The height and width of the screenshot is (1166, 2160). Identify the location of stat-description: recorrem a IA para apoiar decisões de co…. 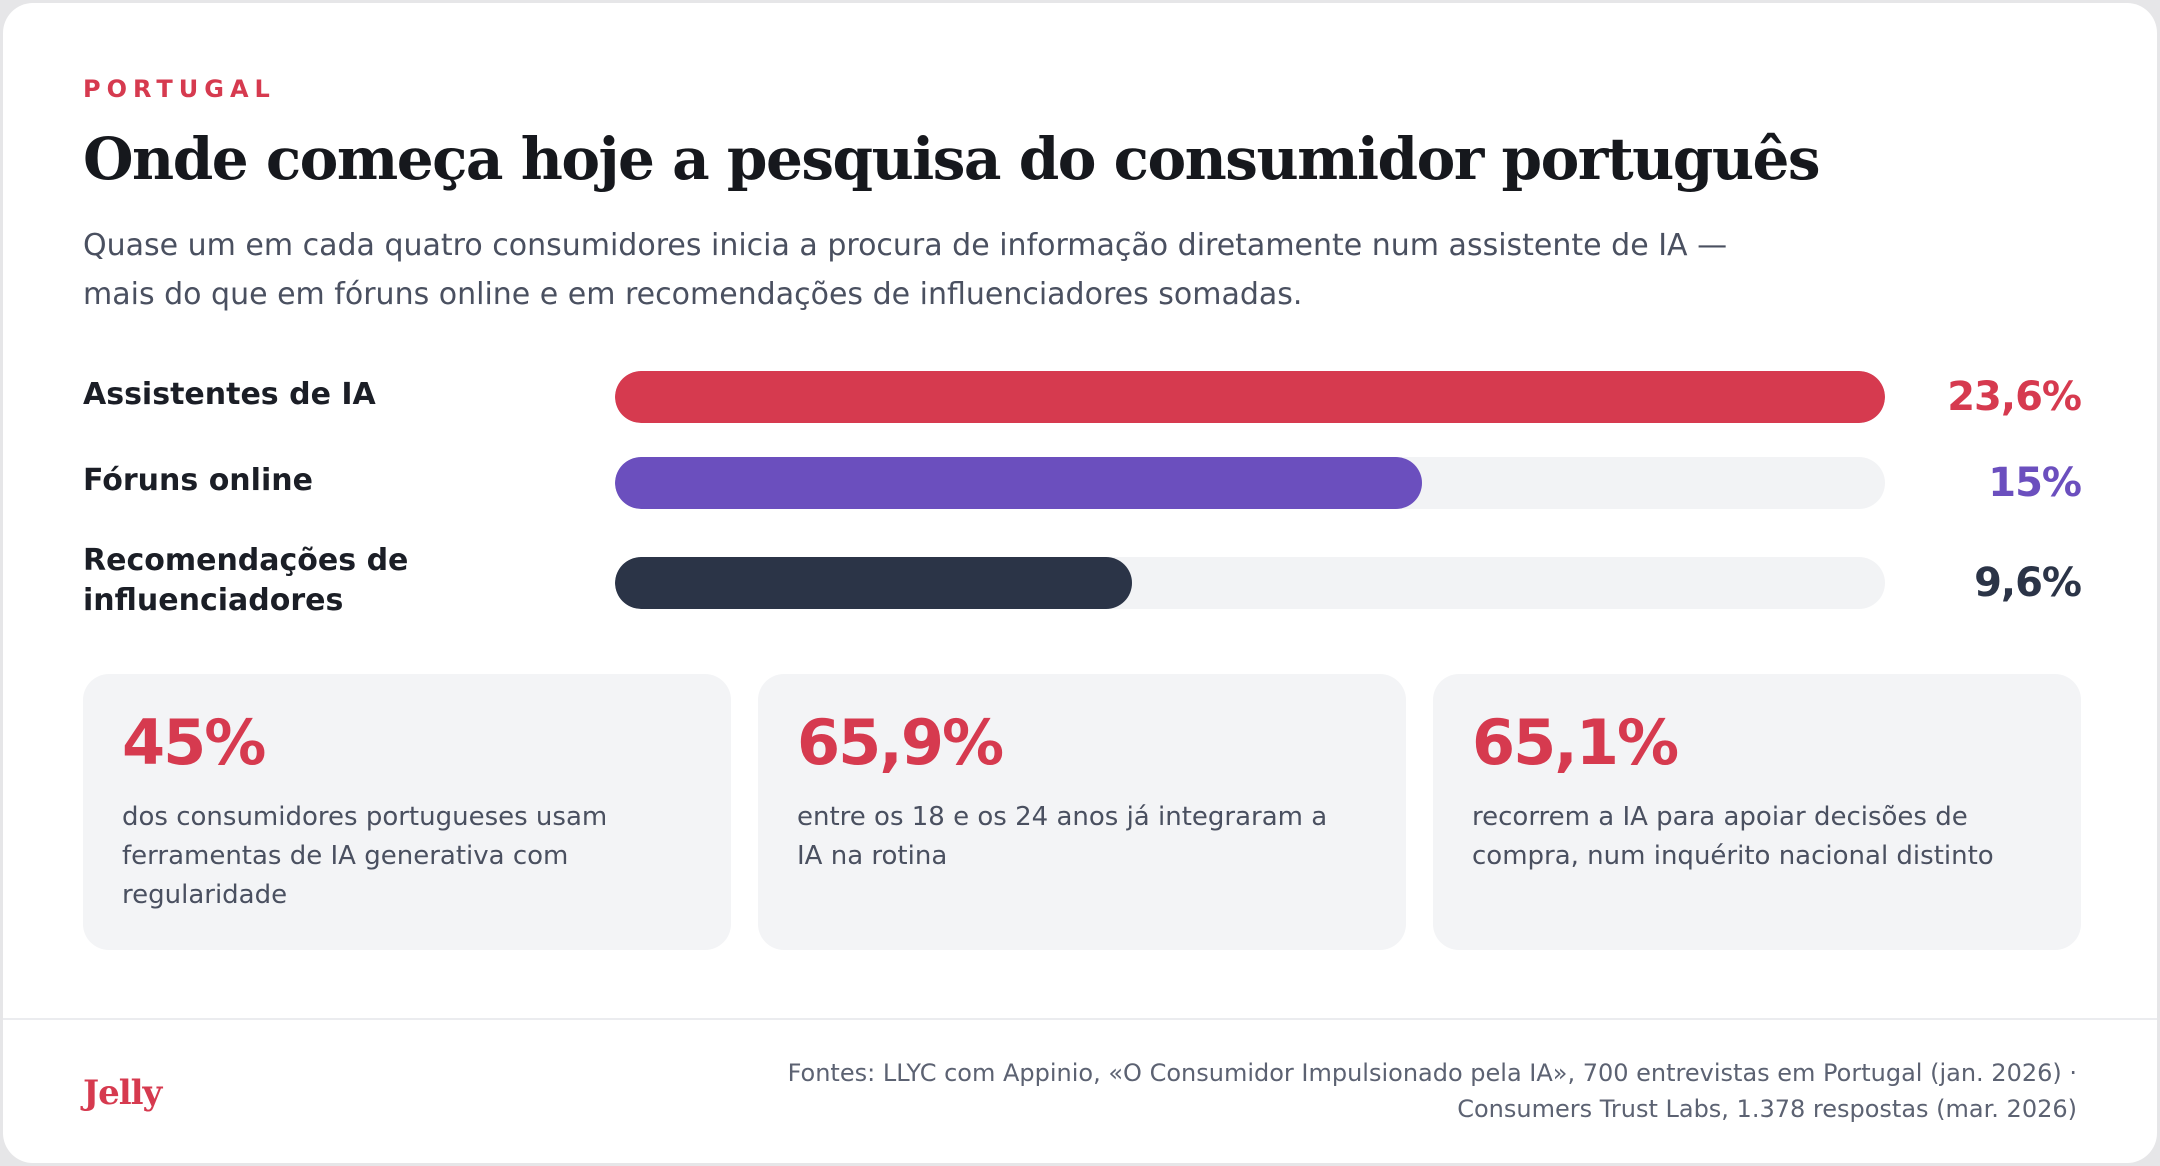
(1733, 836).